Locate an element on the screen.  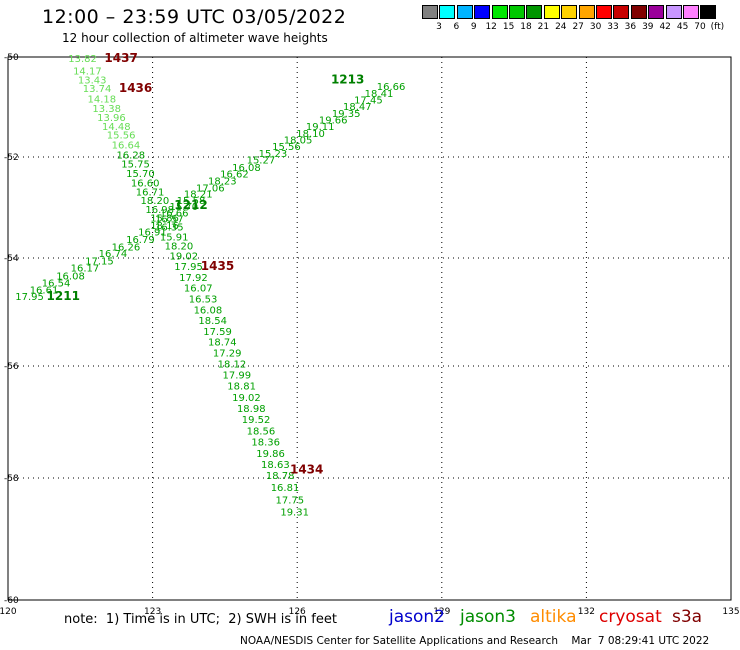
swh-value: 16.54 is located at coordinates (56, 283).